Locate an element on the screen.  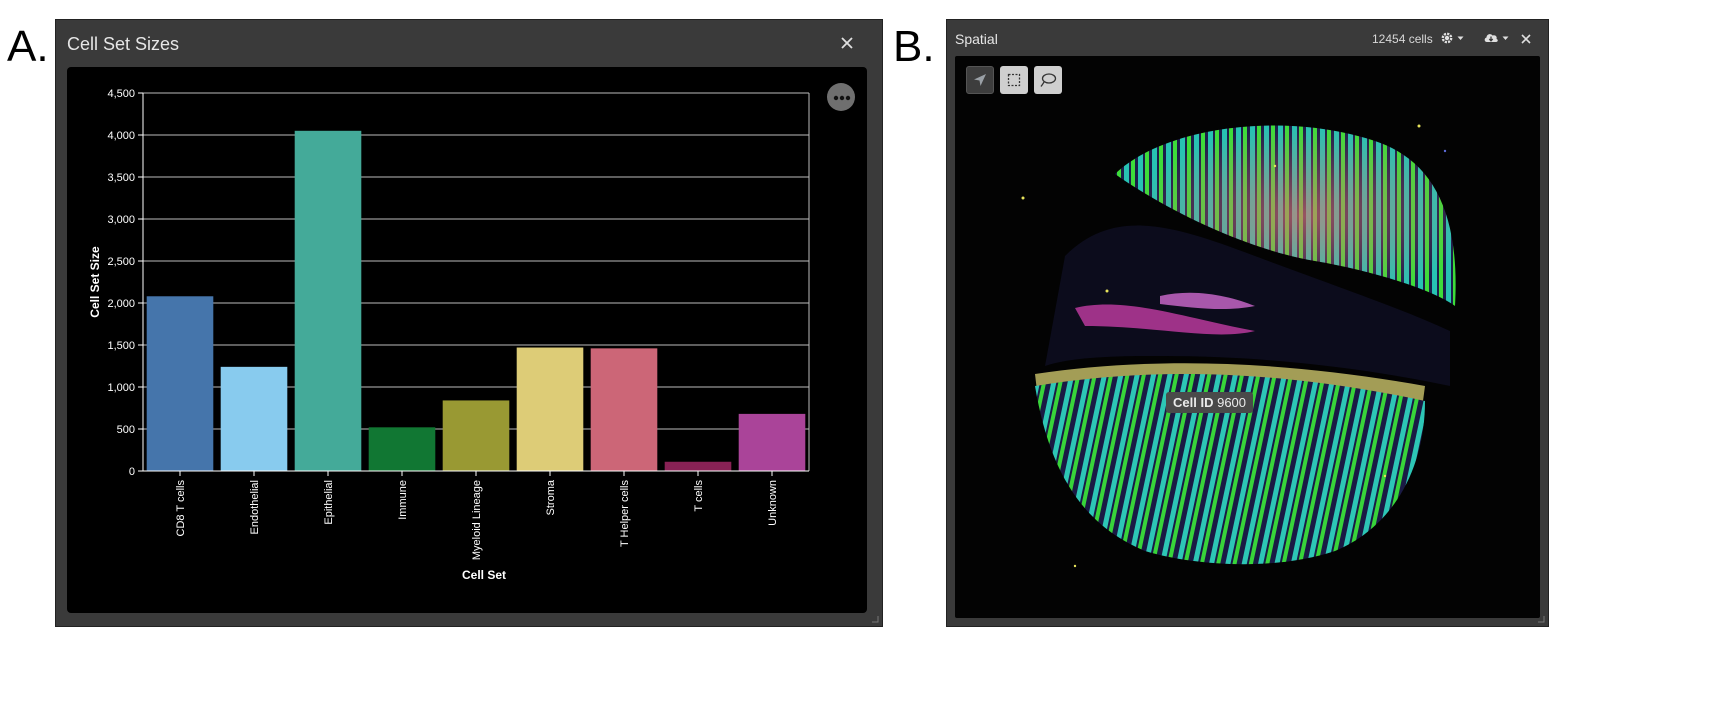
x-tick-label: CD8 T cells is located at coordinates (181, 508).